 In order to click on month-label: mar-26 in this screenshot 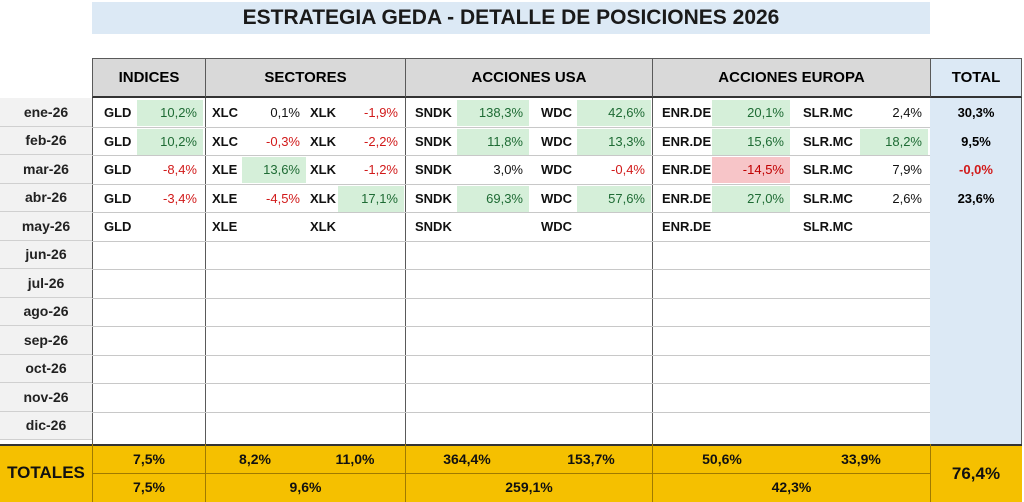, I will do `click(46, 169)`.